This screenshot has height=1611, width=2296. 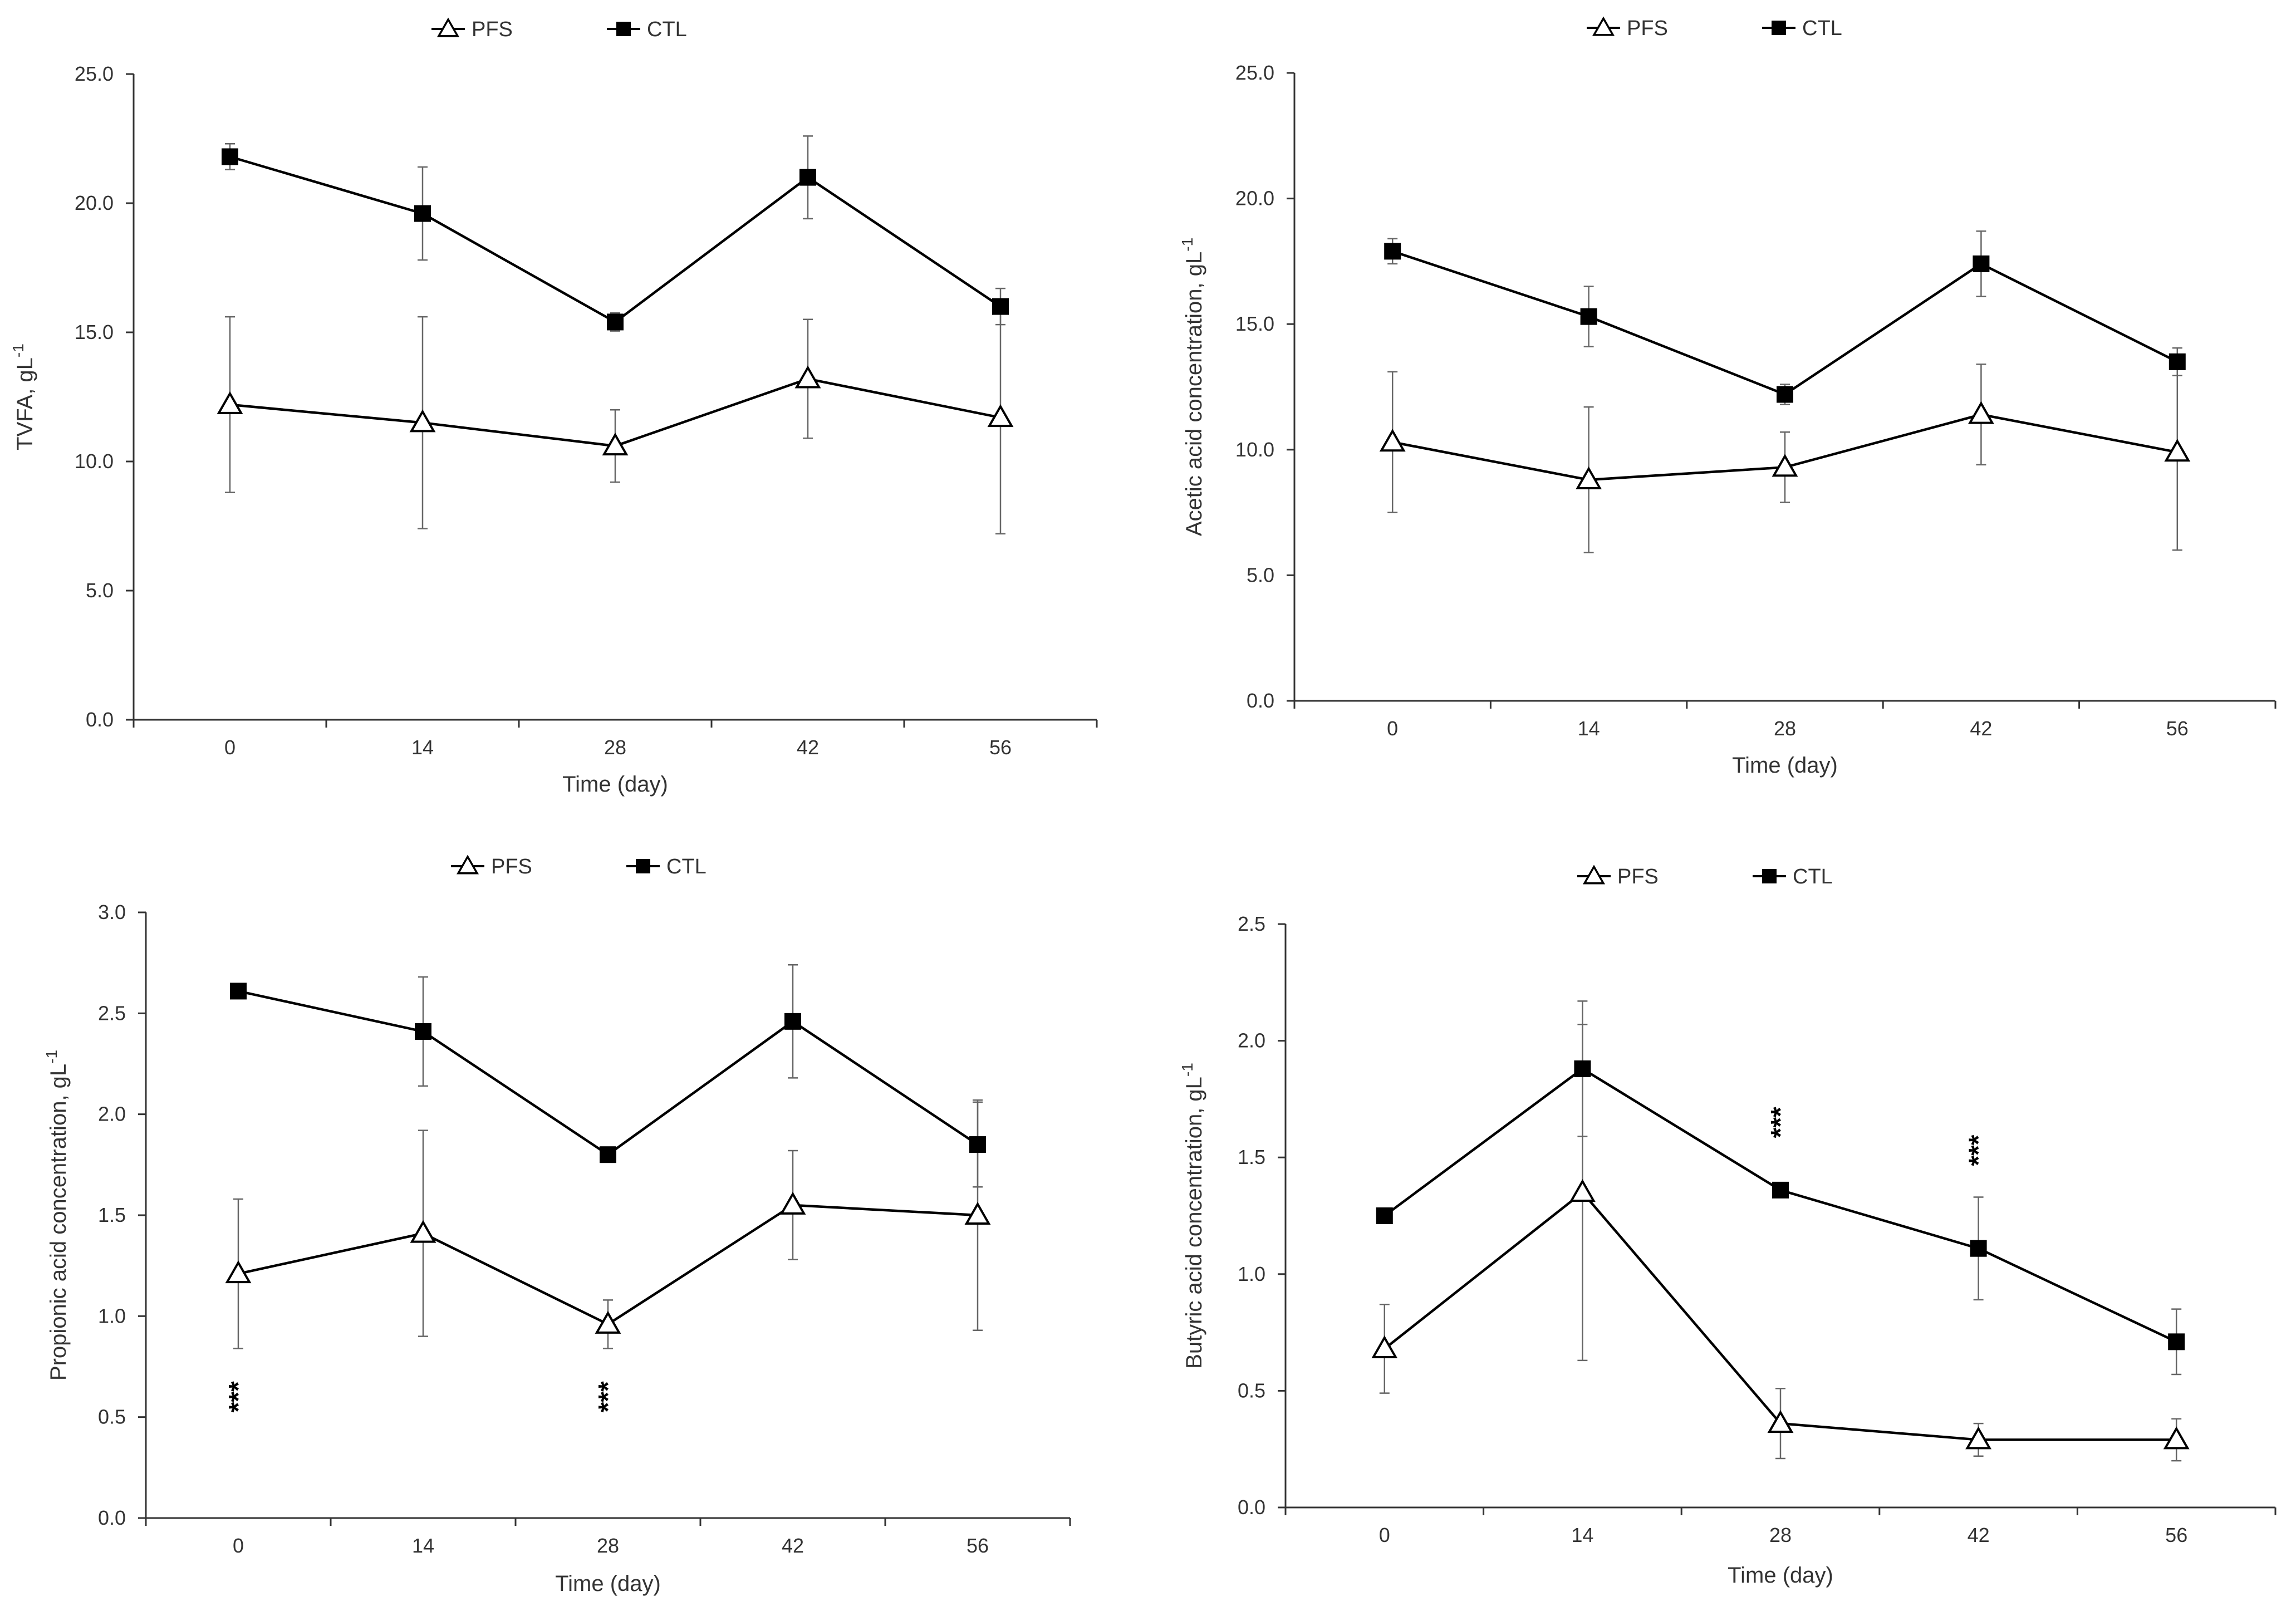 I want to click on y-axis-title-group: Propionic acid concentration, gL-1, so click(x=57, y=1215).